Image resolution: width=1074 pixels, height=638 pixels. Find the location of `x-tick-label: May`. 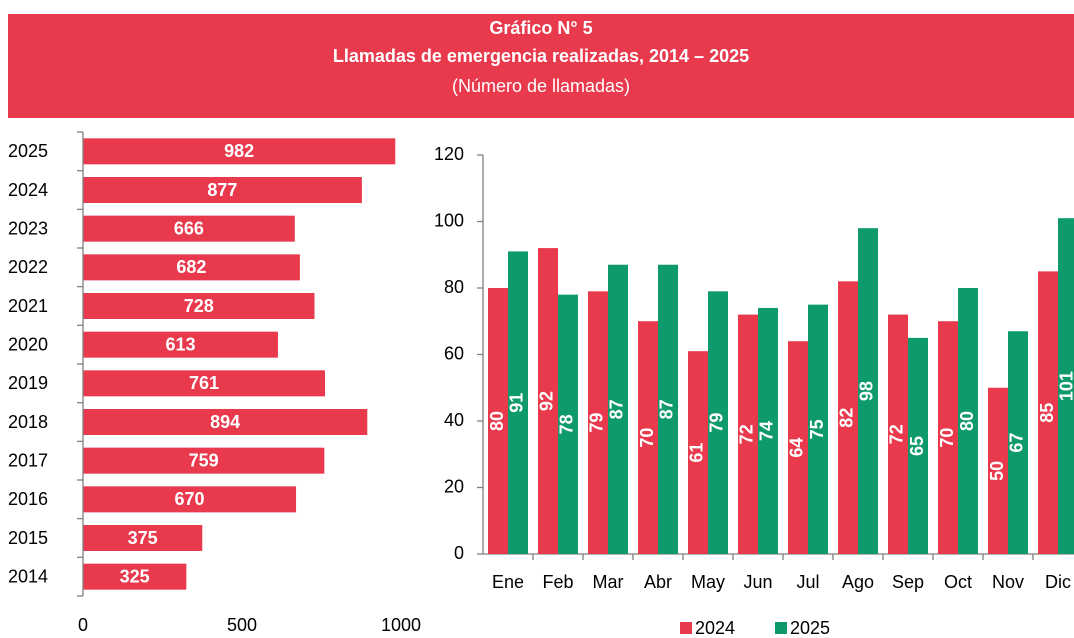

x-tick-label: May is located at coordinates (708, 582).